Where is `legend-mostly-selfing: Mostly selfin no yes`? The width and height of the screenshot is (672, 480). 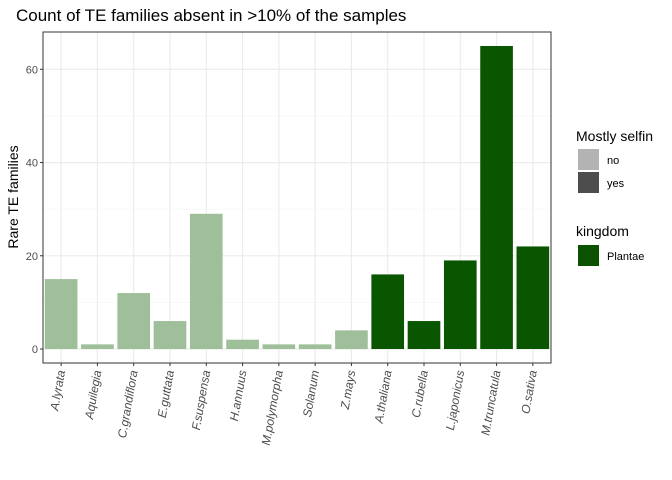
legend-mostly-selfing: Mostly selfin no yes is located at coordinates (614, 160).